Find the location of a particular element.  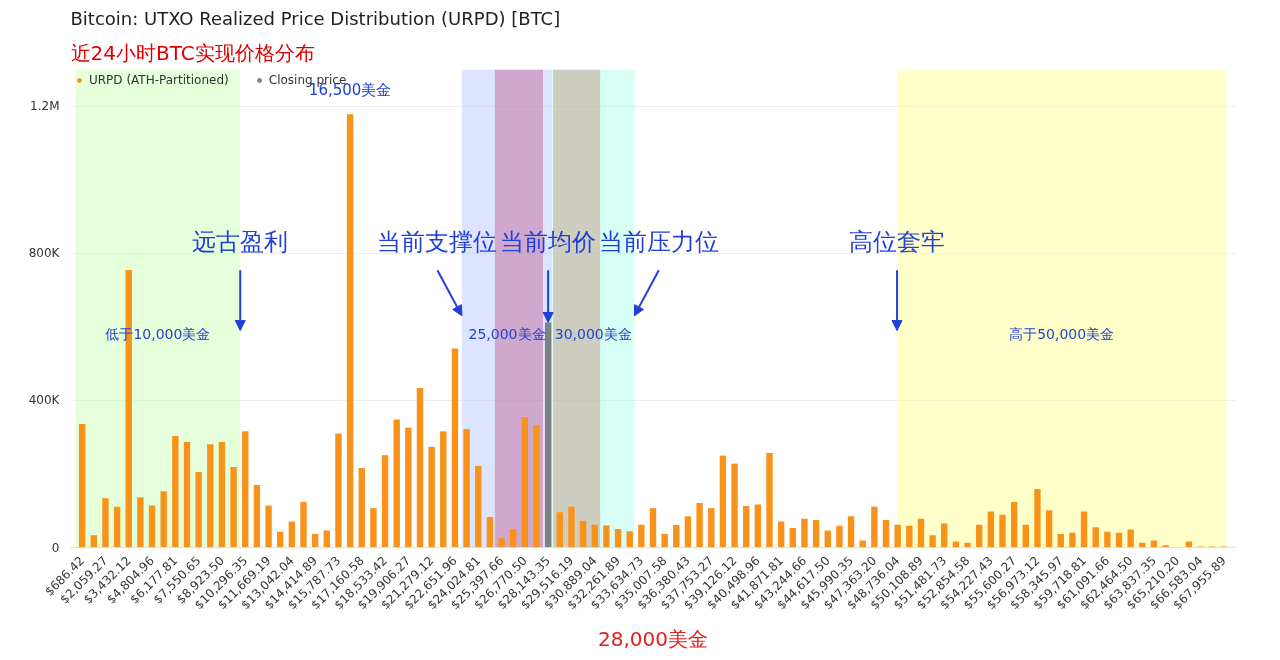

text: 28,000美金 is located at coordinates (653, 638).